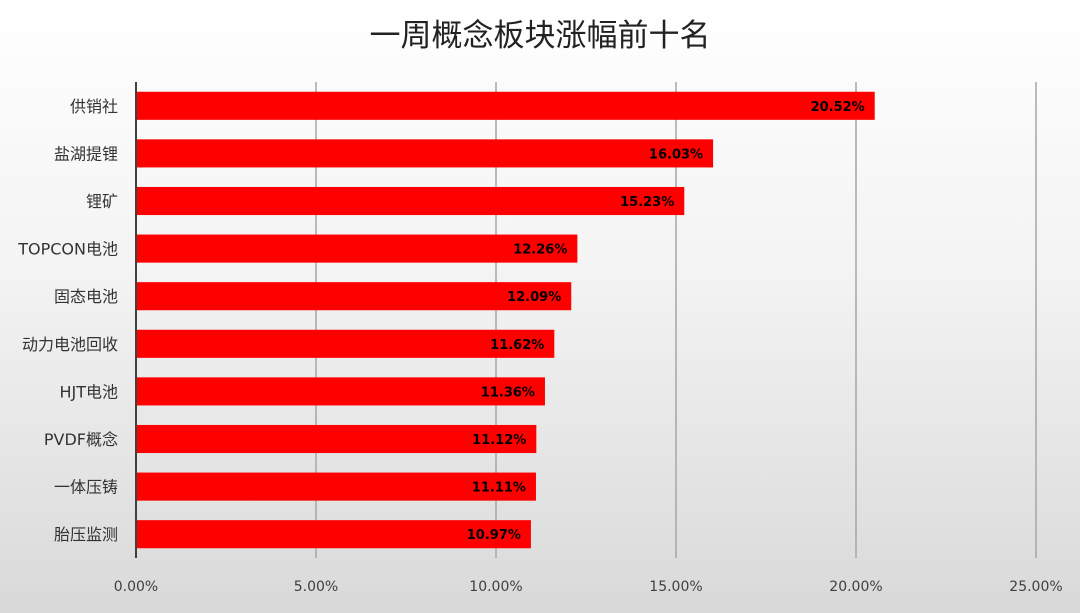 Image resolution: width=1080 pixels, height=613 pixels. I want to click on category-label: 盐湖提锂, so click(86, 153).